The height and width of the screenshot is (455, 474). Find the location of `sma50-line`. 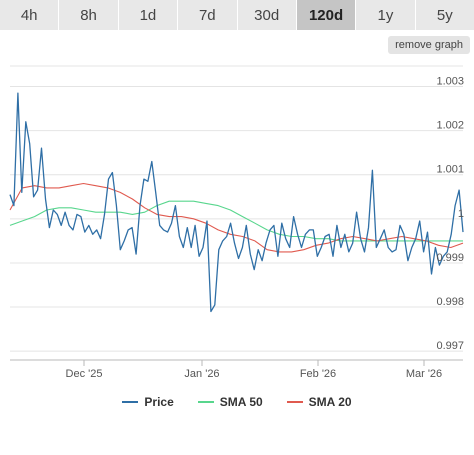

sma50-line is located at coordinates (236, 221).